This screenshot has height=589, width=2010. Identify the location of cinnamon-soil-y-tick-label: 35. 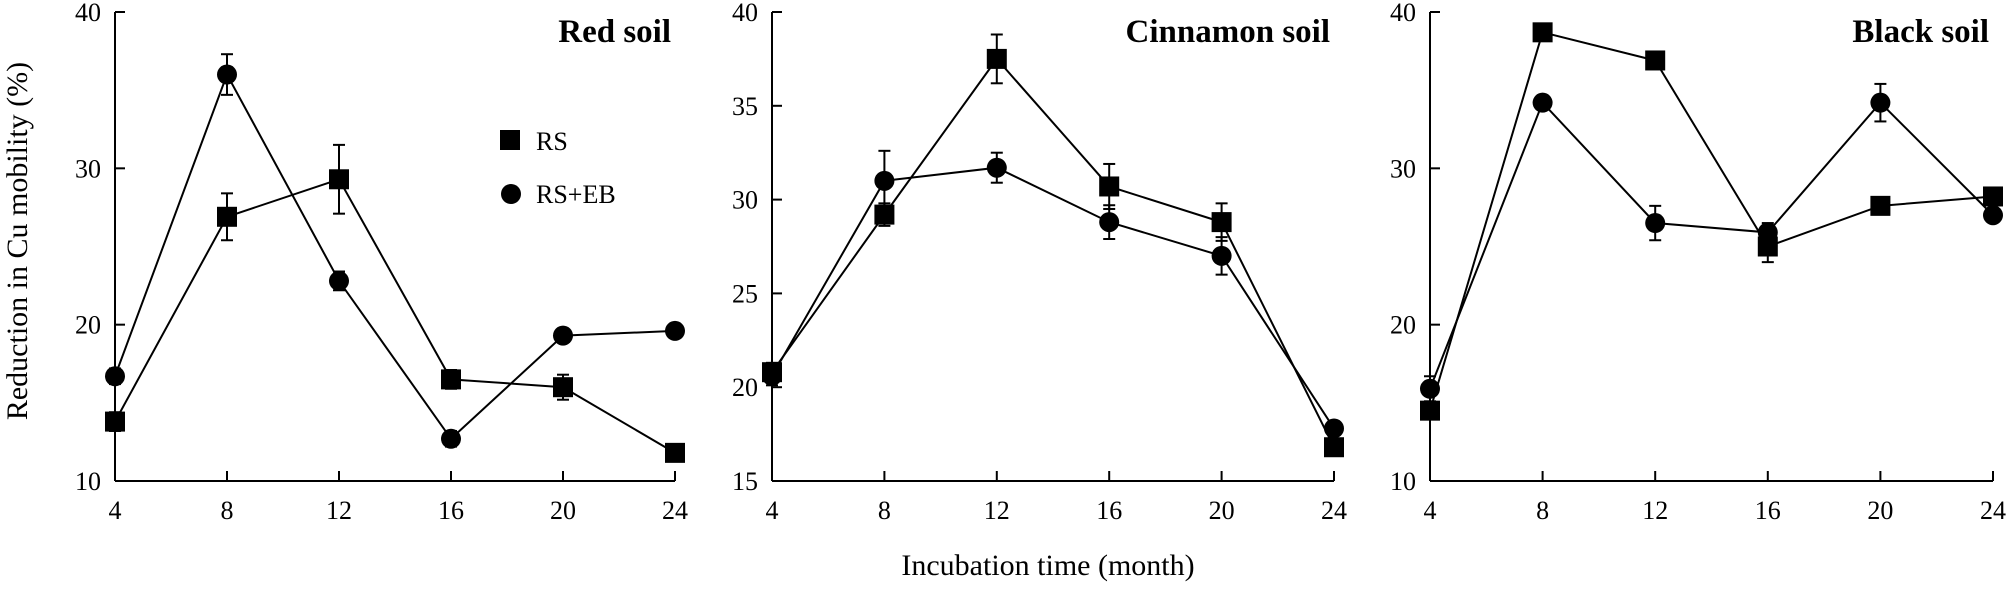
(745, 106).